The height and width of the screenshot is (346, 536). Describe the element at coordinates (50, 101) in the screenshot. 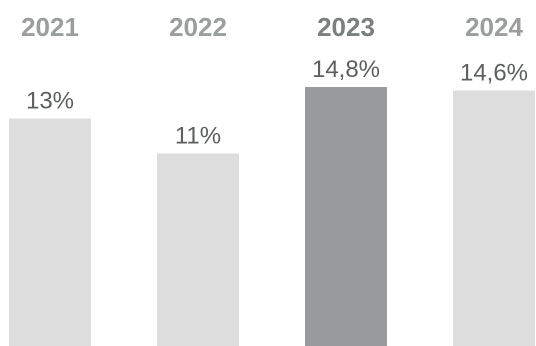

I see `value-label-2021: 13%` at that location.